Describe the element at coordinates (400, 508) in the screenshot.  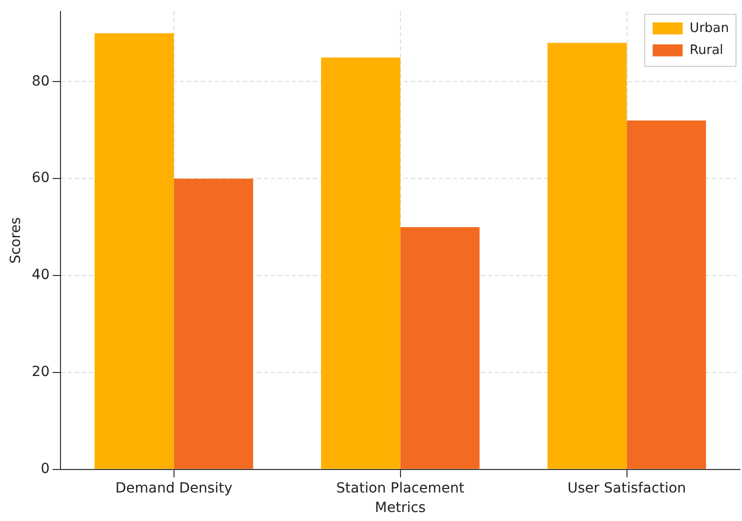
I see `x-axis-title: Metrics` at that location.